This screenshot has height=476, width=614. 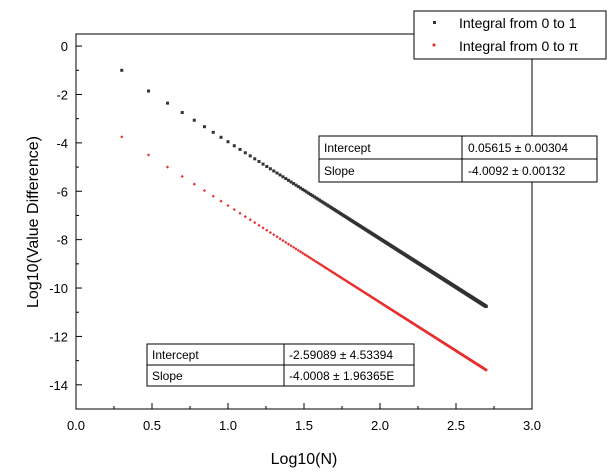 I want to click on fit-2-slope-label: Slope, so click(x=167, y=376).